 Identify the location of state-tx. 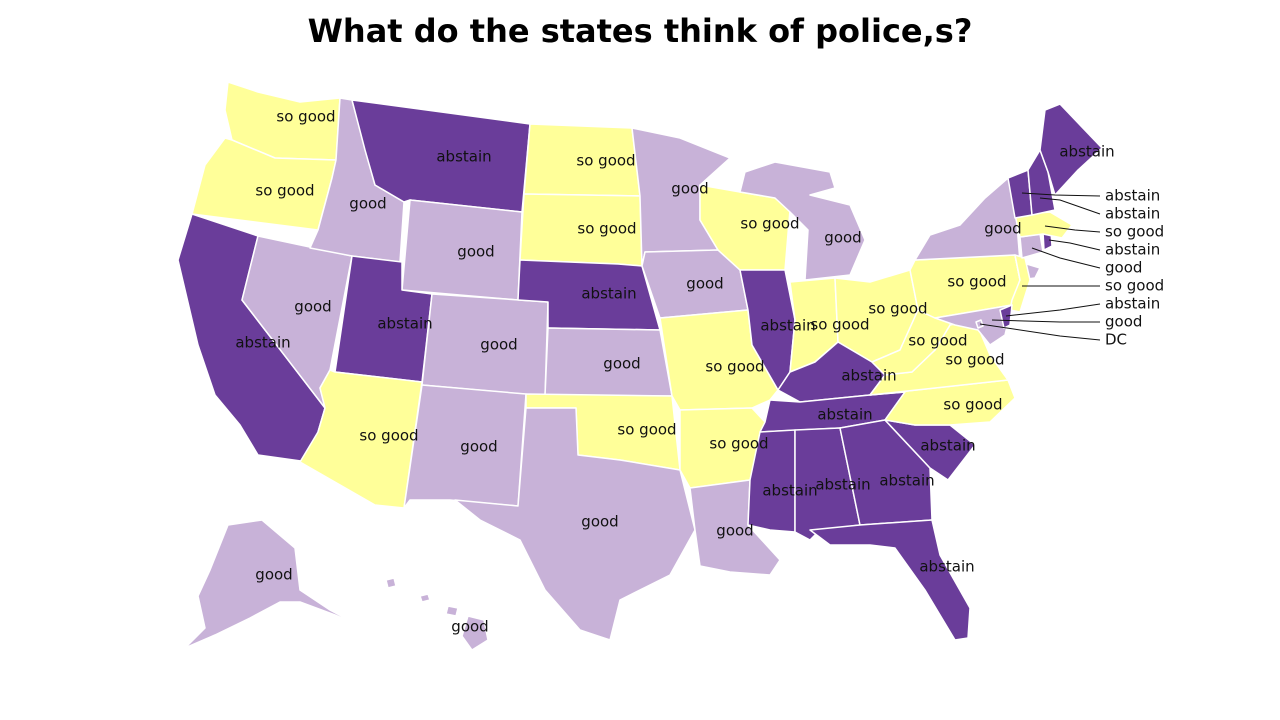
(575, 524).